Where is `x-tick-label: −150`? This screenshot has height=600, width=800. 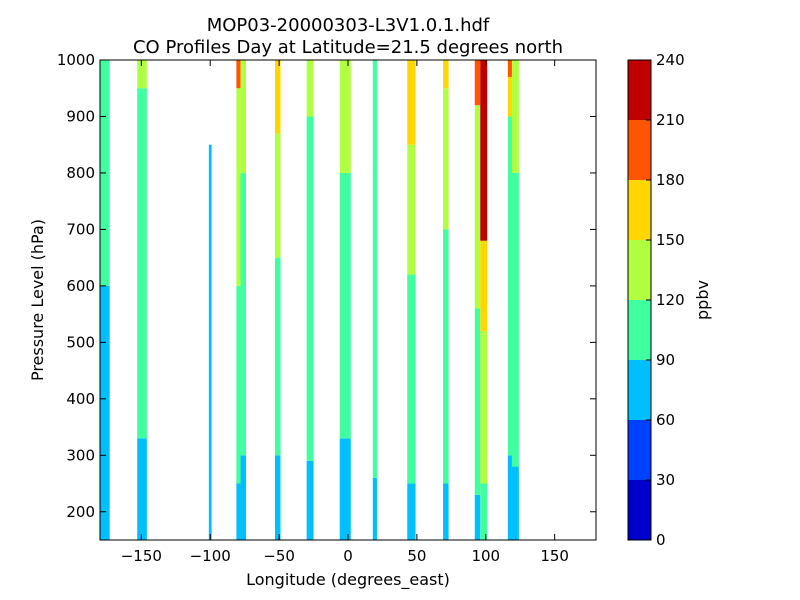 x-tick-label: −150 is located at coordinates (141, 556).